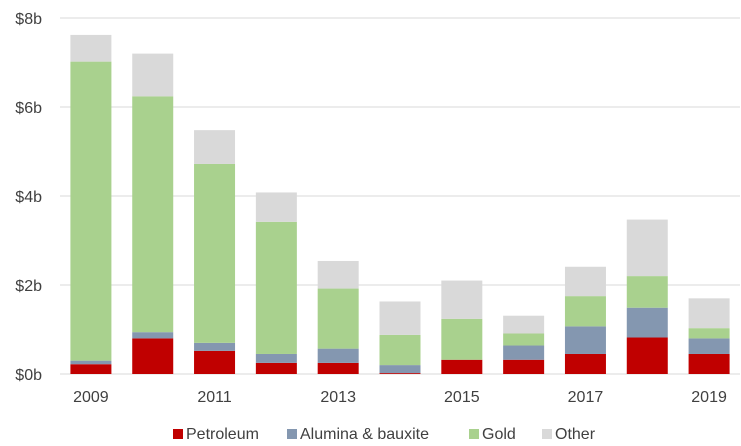 The width and height of the screenshot is (741, 446). Describe the element at coordinates (338, 318) in the screenshot. I see `bar-gold-2013` at that location.